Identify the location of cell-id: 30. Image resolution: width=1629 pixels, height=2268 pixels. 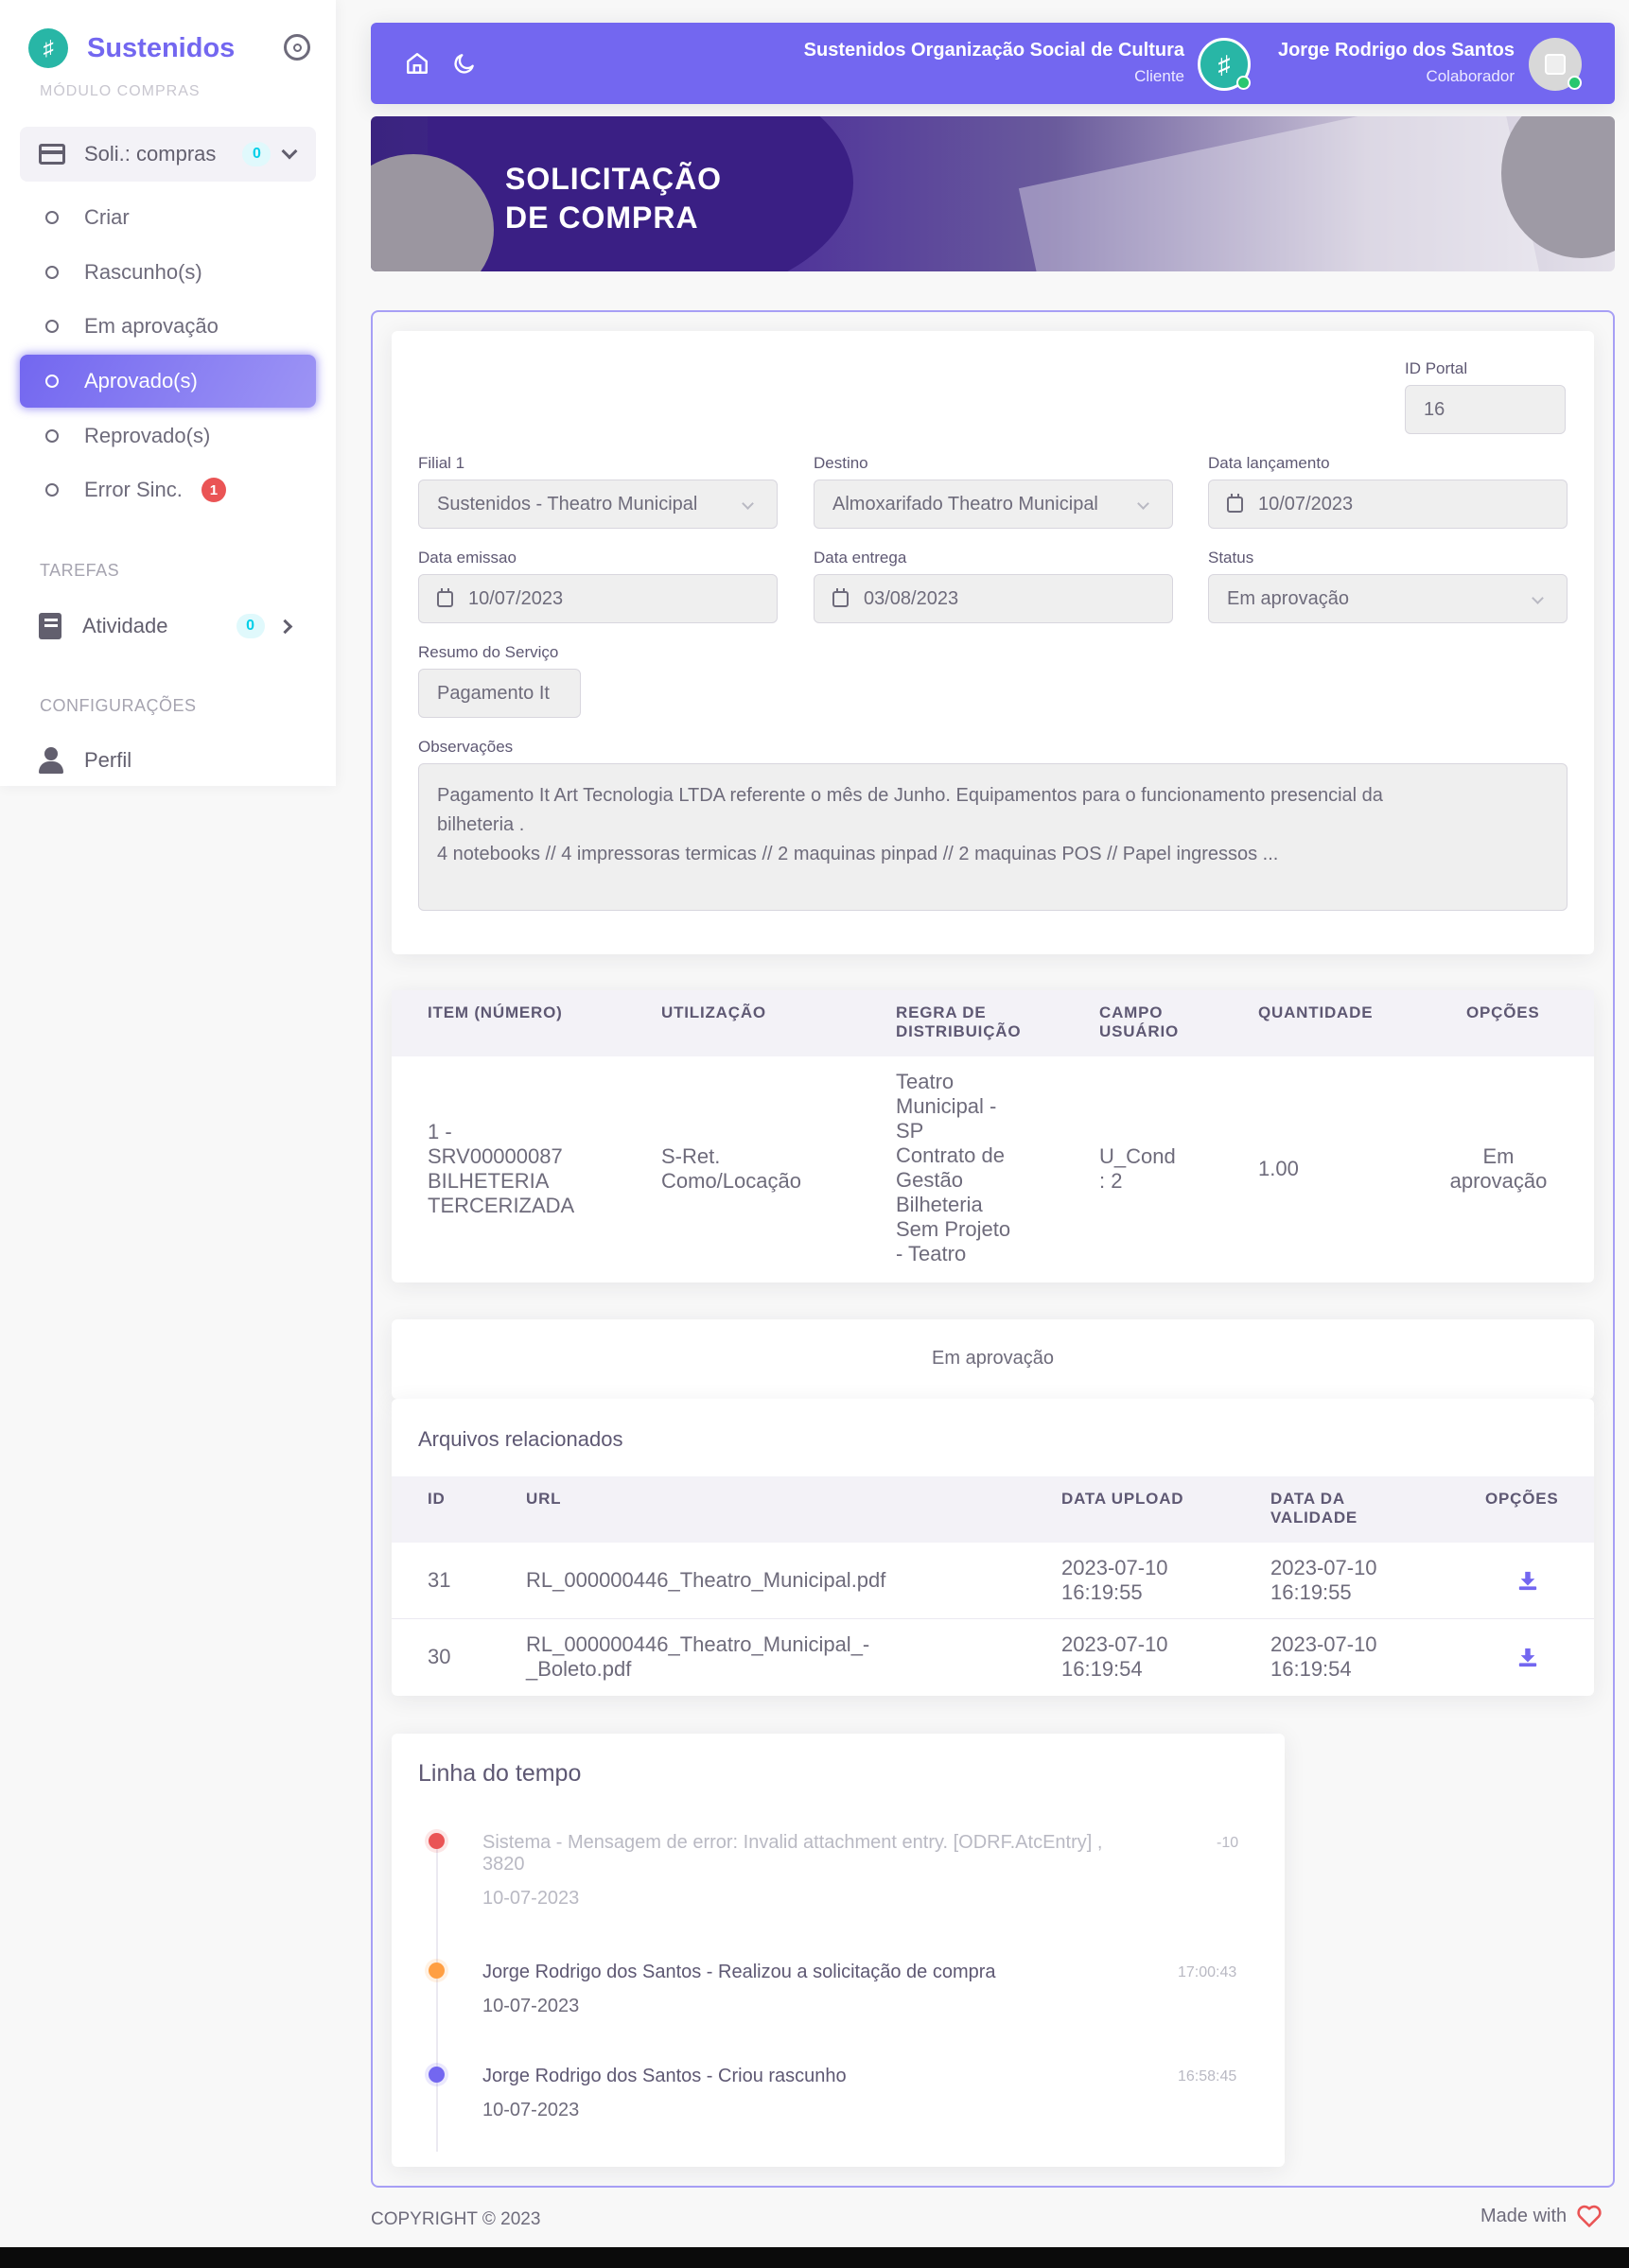
(439, 1656).